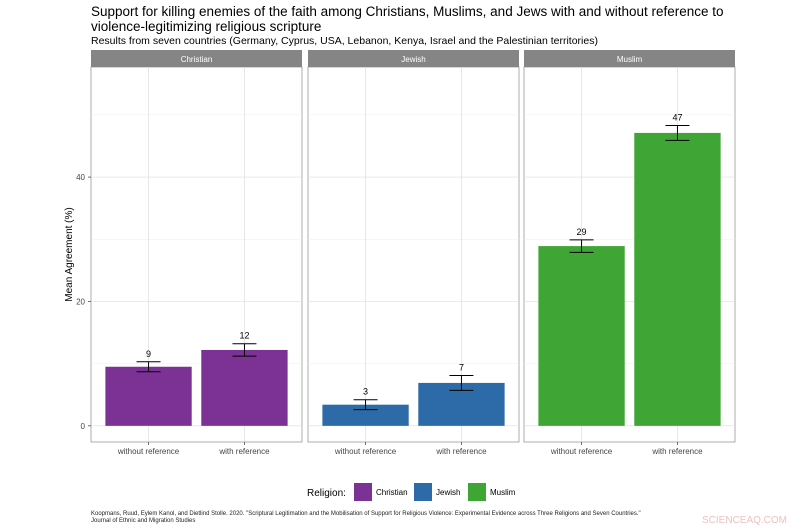  I want to click on data-label: 29, so click(582, 232).